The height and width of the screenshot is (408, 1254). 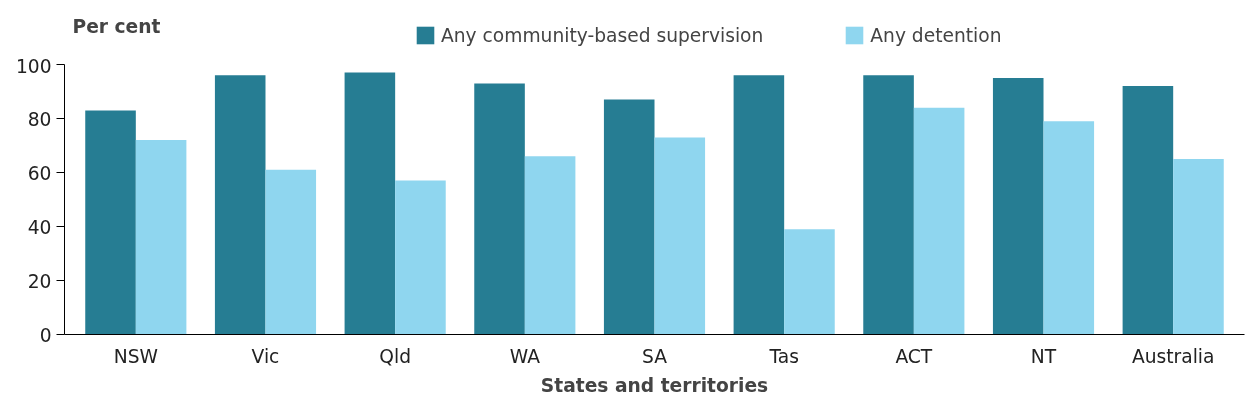 I want to click on x-tick-label: Qld, so click(x=395, y=356).